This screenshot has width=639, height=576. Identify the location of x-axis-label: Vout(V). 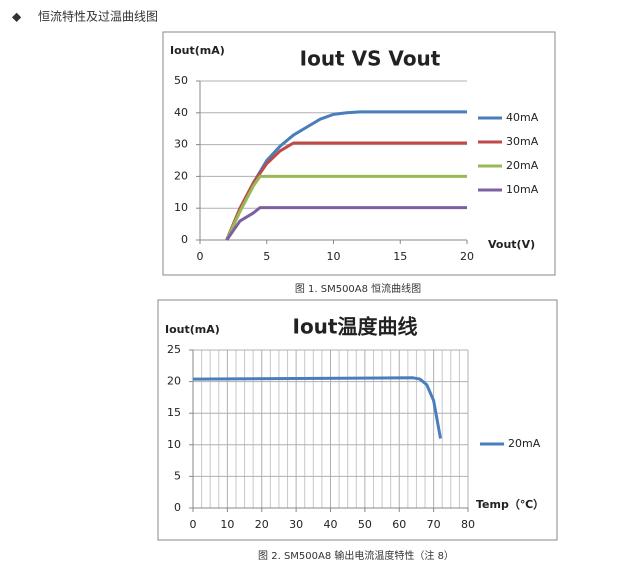
(511, 244).